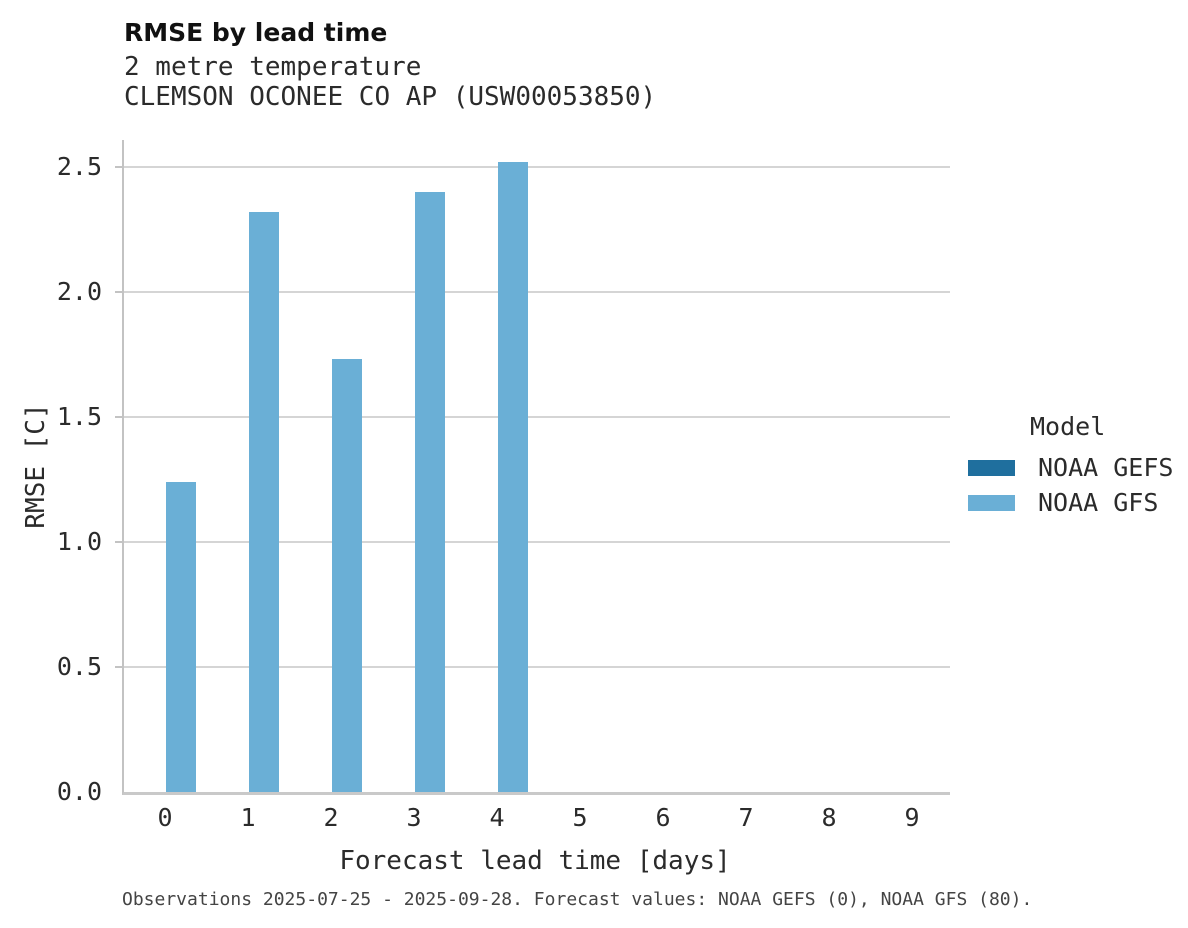  Describe the element at coordinates (79, 291) in the screenshot. I see `y-tick-label: 2.0` at that location.